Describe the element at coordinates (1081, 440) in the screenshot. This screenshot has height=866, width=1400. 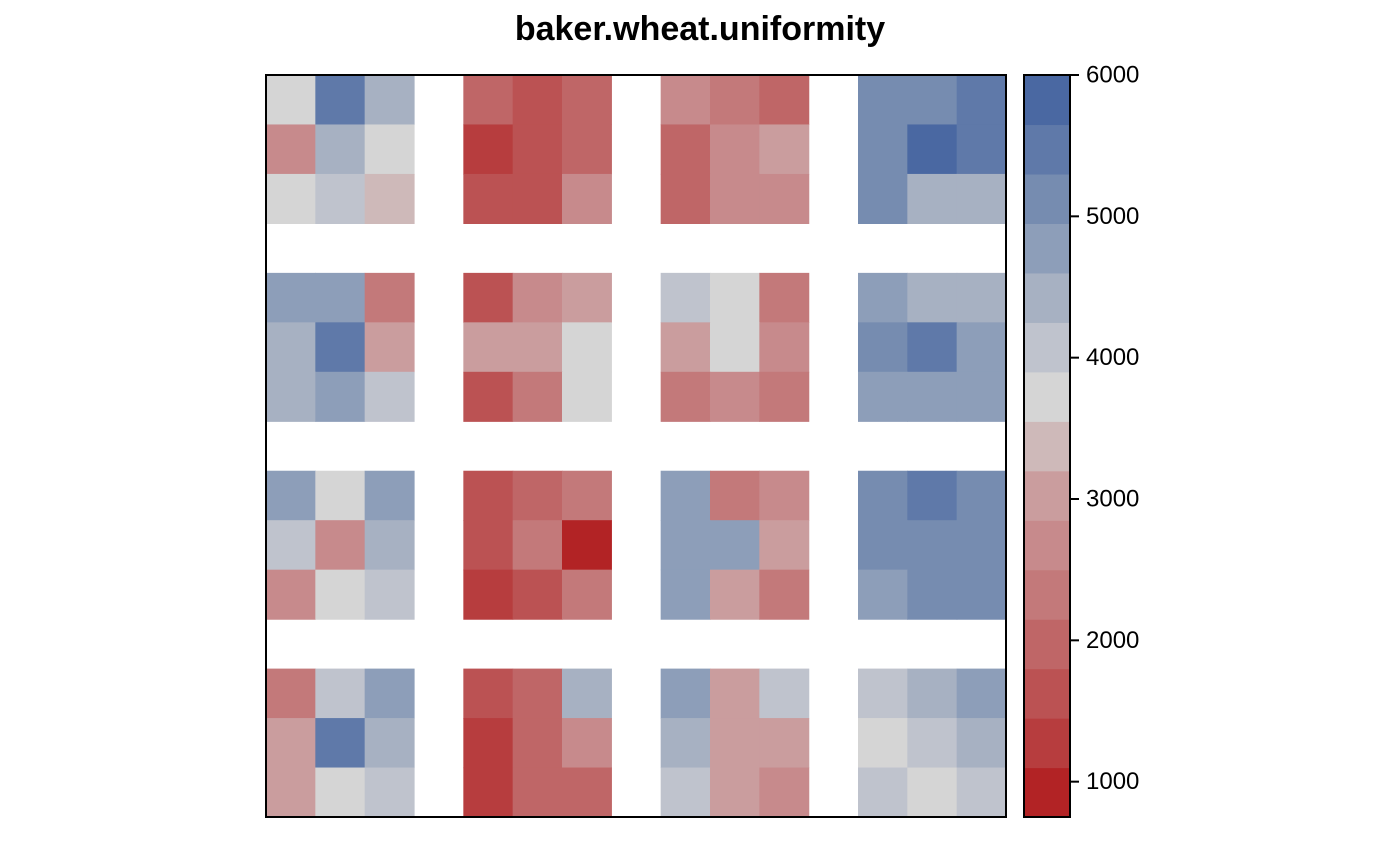
I see `colorbar: 1000 2000 3000 4000 5000 6000` at that location.